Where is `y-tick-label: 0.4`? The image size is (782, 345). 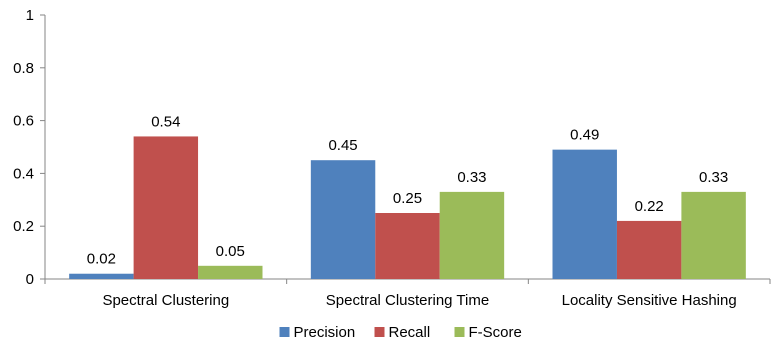 y-tick-label: 0.4 is located at coordinates (23, 173).